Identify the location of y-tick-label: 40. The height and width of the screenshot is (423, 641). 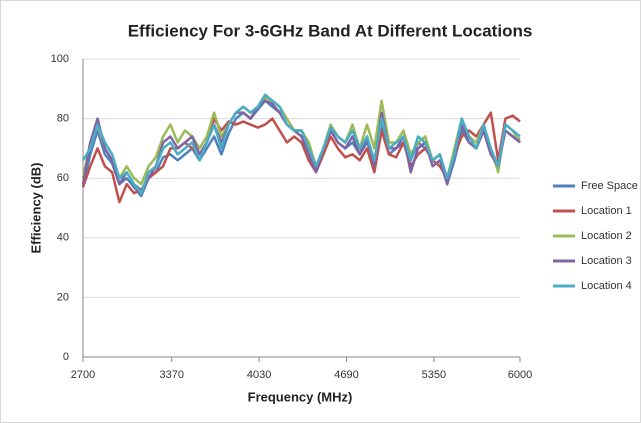
(63, 238).